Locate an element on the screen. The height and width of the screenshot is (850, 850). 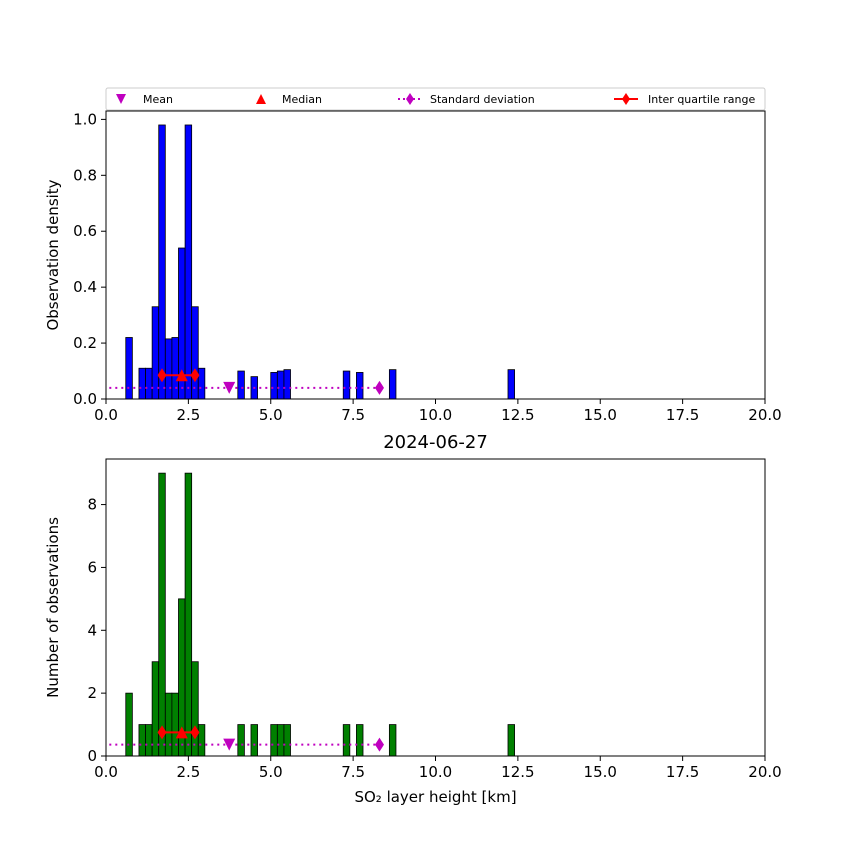
y-tick-label: 0 is located at coordinates (92, 756).